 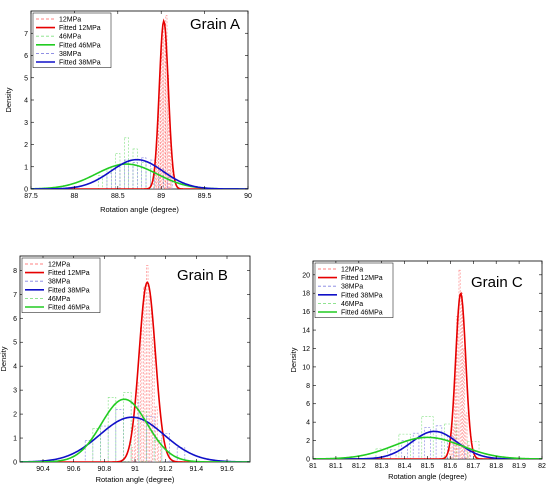 I want to click on x-tick-label: 81.4, so click(x=405, y=466).